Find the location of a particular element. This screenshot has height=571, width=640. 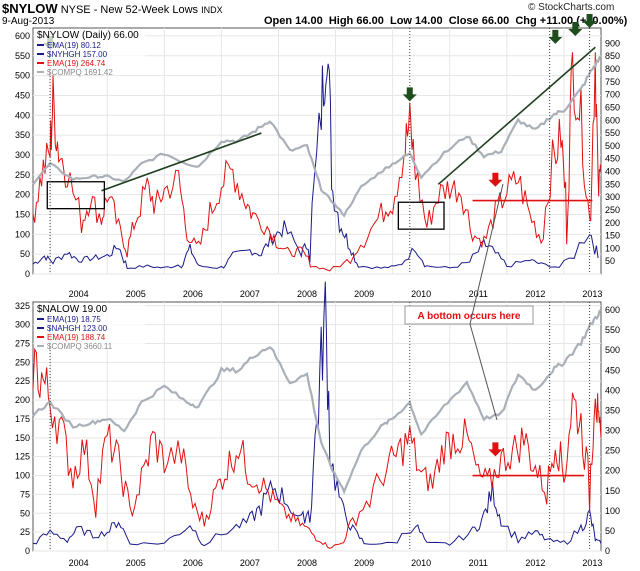

top-right-tick-label: 250 is located at coordinates (612, 210).